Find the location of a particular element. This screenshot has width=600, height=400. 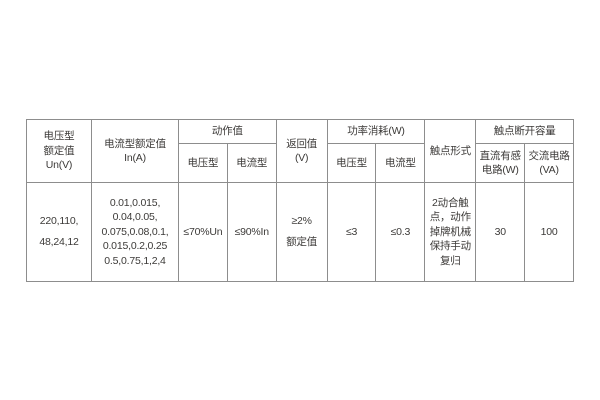

cell-contact-form-line-3: 掉牌机械 is located at coordinates (450, 231).